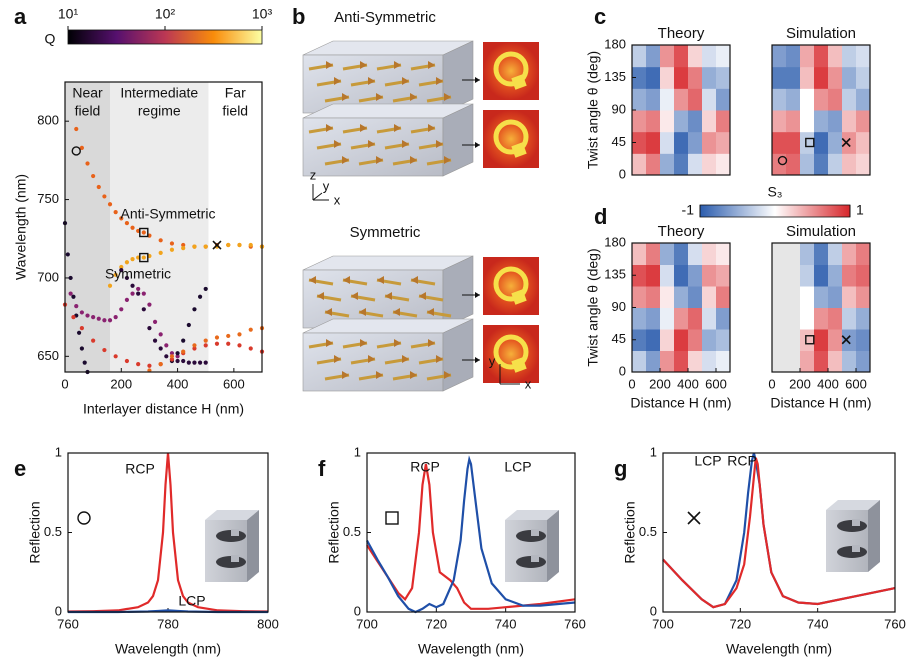 This screenshot has width=910, height=664. What do you see at coordinates (774, 192) in the screenshot?
I see `colorbar-label: S₃` at bounding box center [774, 192].